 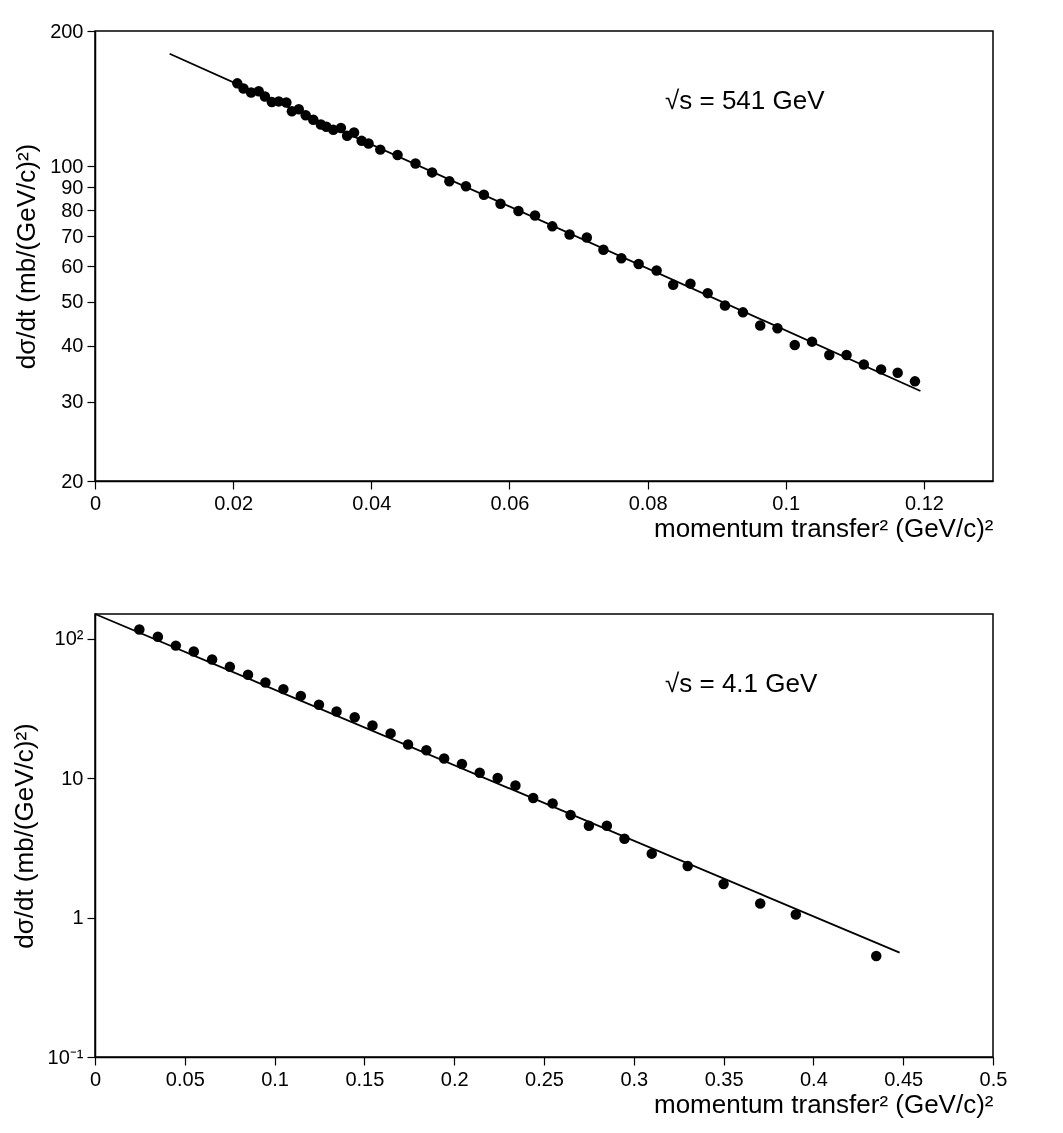 What do you see at coordinates (72, 777) in the screenshot?
I see `y-tick-label: 10` at bounding box center [72, 777].